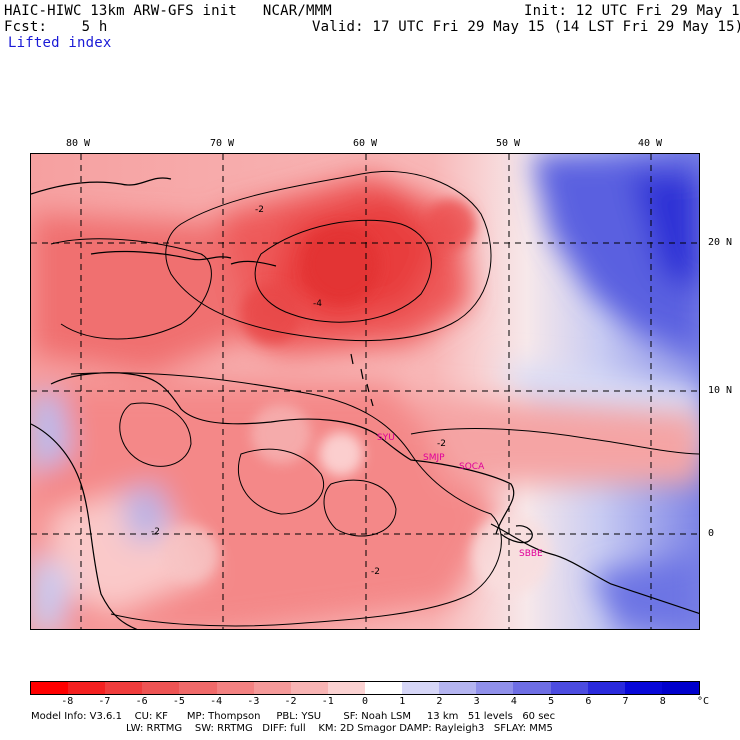 This screenshot has height=740, width=740. Describe the element at coordinates (67, 701) in the screenshot. I see `colorbar-tick-label: -8` at that location.